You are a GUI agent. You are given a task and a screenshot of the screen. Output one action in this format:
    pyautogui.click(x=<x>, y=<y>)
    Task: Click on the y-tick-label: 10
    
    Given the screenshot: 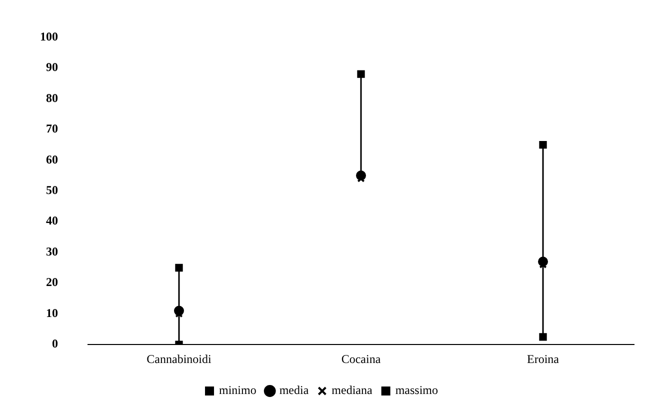 What is the action you would take?
    pyautogui.click(x=52, y=313)
    